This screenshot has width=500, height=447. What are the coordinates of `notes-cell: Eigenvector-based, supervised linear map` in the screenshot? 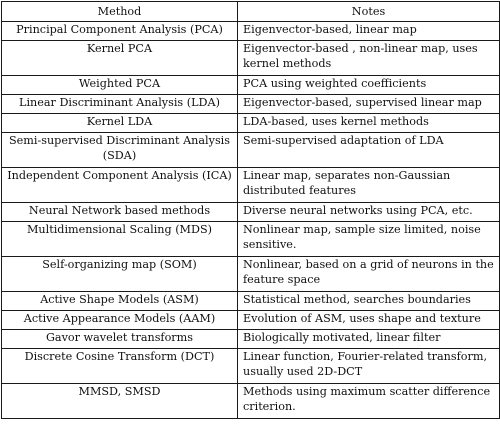 It's located at (368, 104).